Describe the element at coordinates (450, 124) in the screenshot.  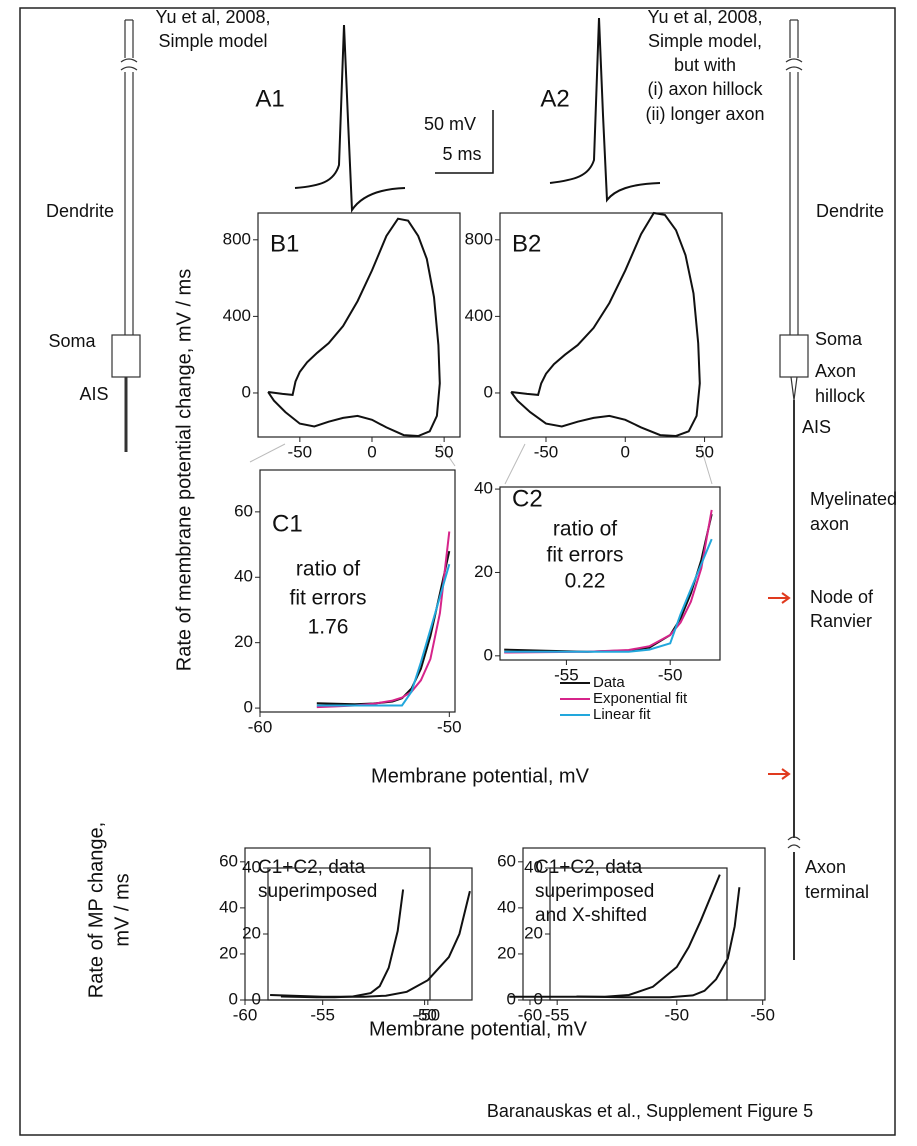
I see `scale-label: 50 mV` at that location.